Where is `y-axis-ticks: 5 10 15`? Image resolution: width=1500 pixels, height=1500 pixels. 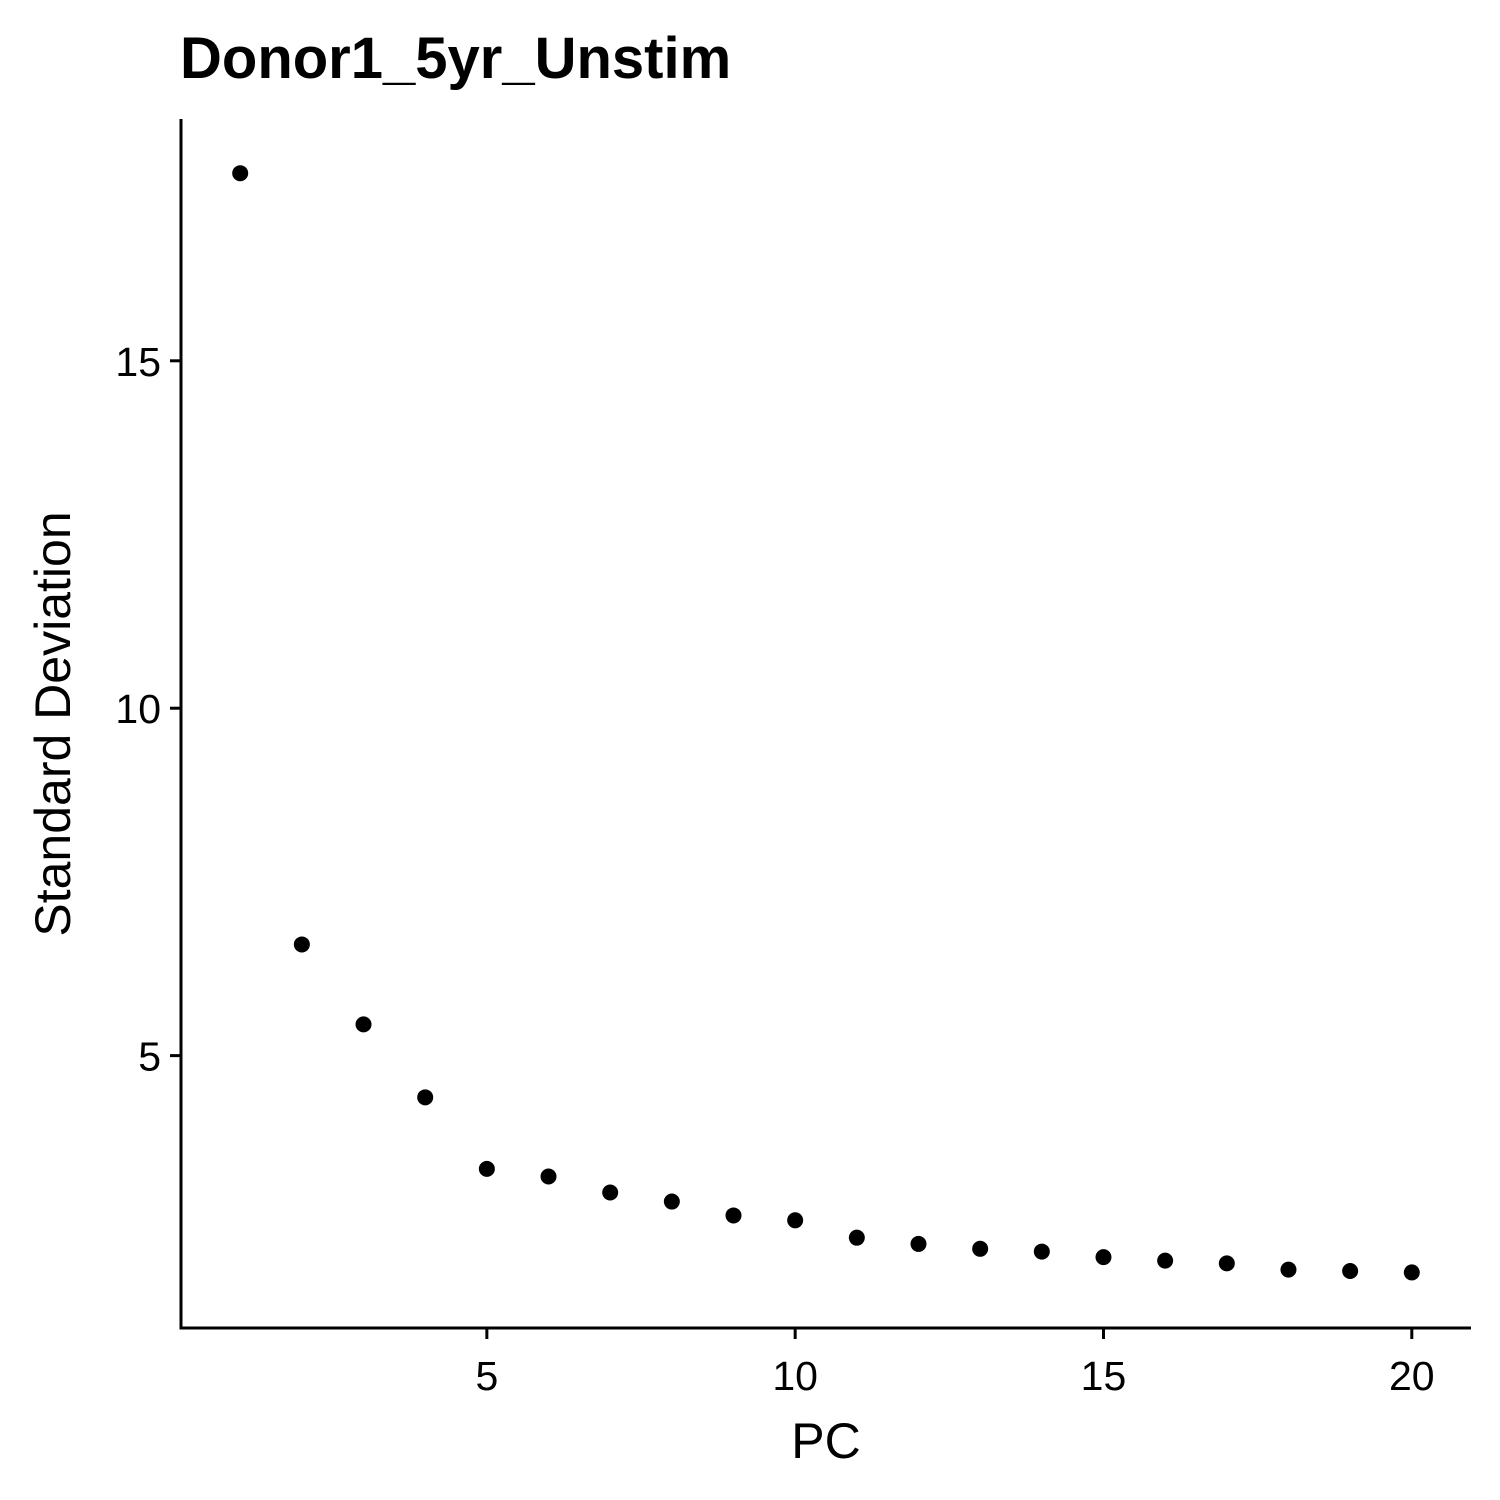 y-axis-ticks: 5 10 15 is located at coordinates (148, 709).